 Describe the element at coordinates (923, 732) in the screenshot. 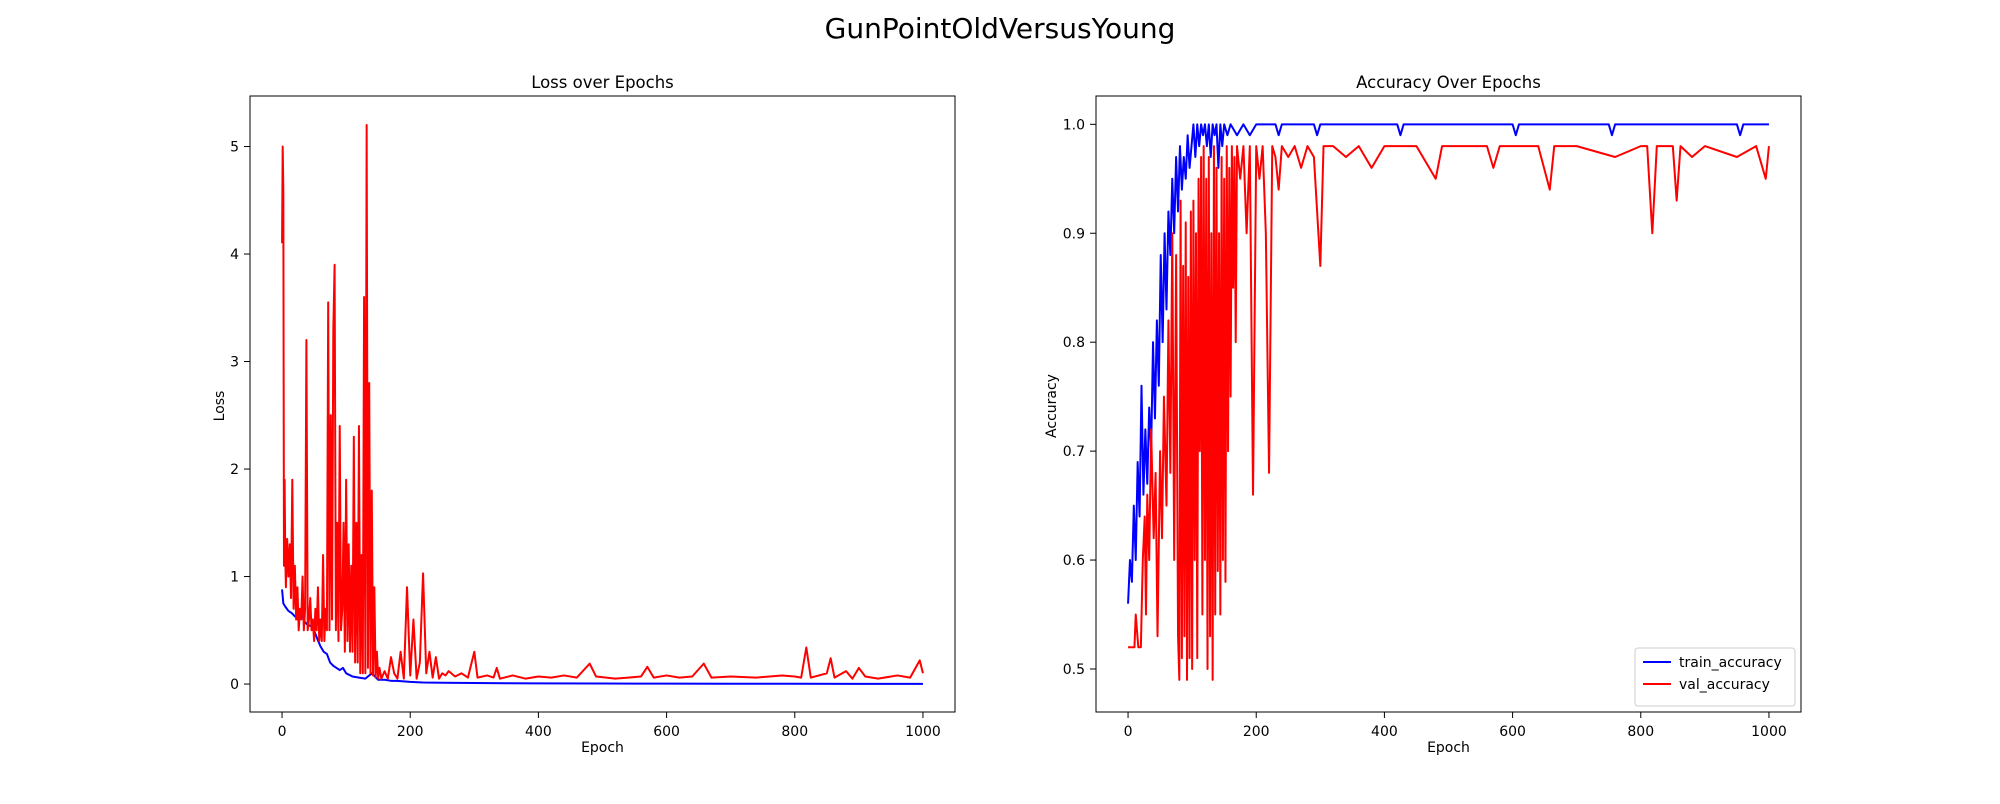

I see `loss-x-tick-label: 1000` at that location.